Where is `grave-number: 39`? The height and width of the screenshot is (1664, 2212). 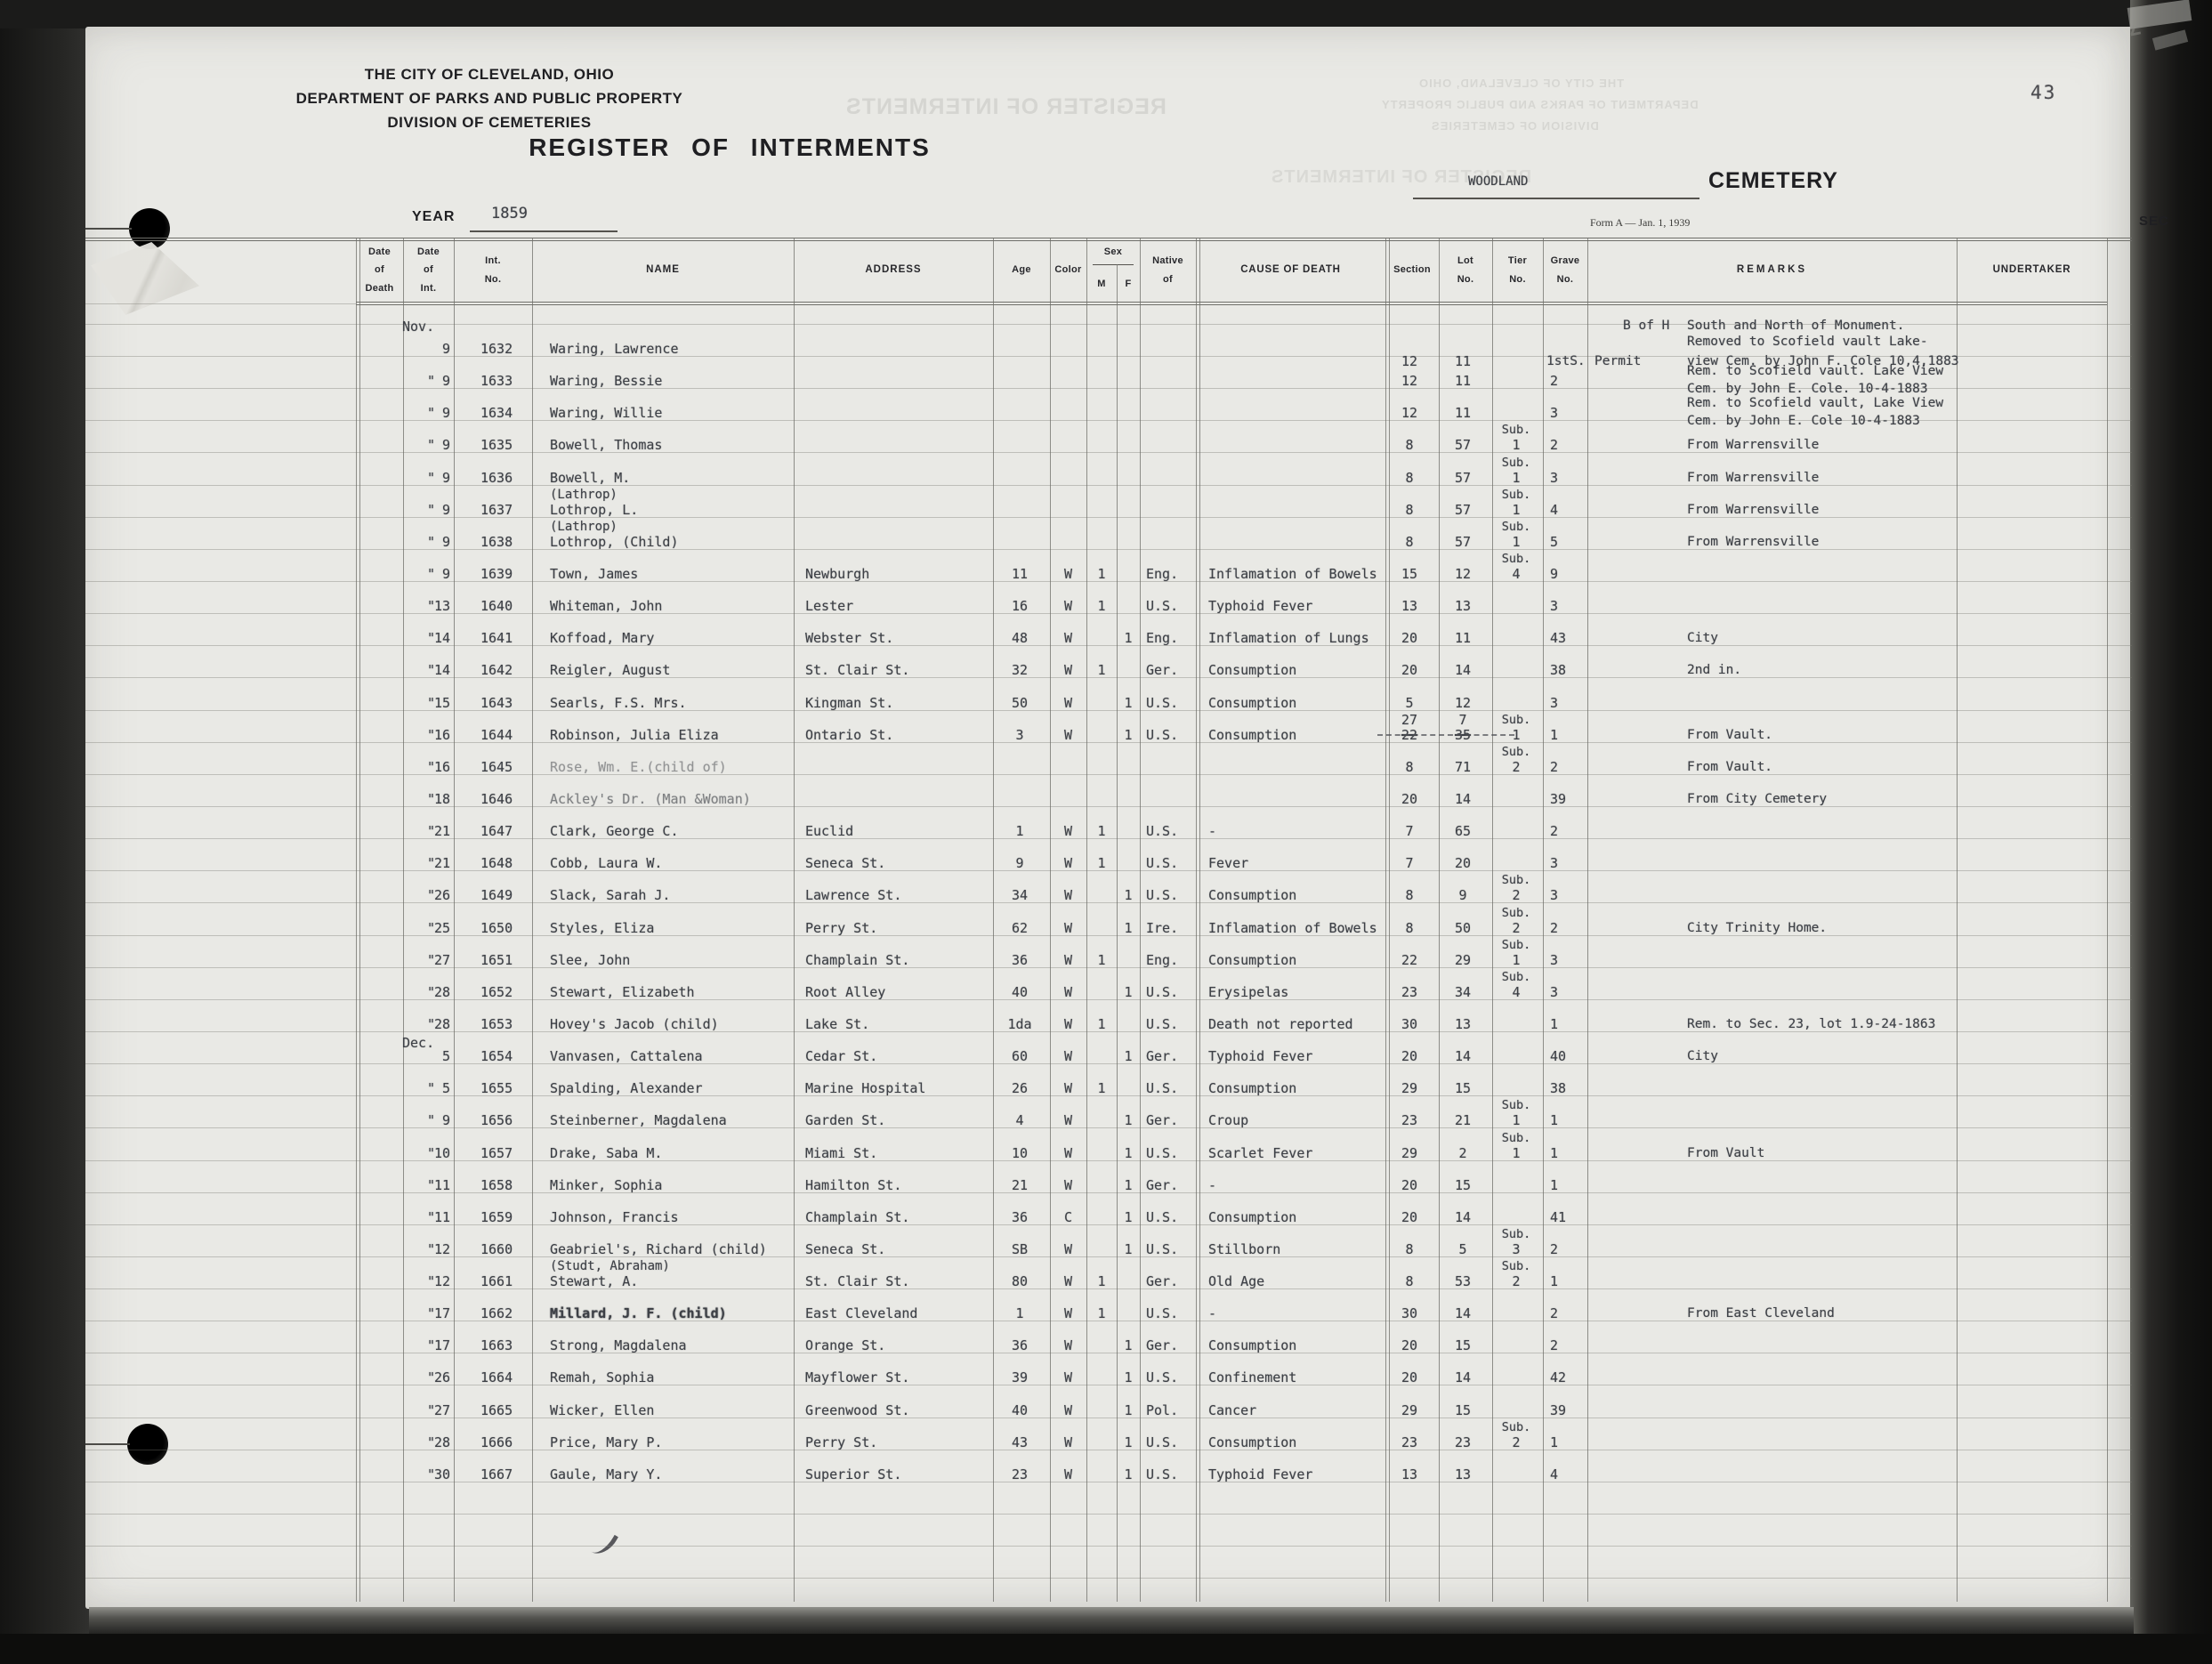 grave-number: 39 is located at coordinates (1559, 798).